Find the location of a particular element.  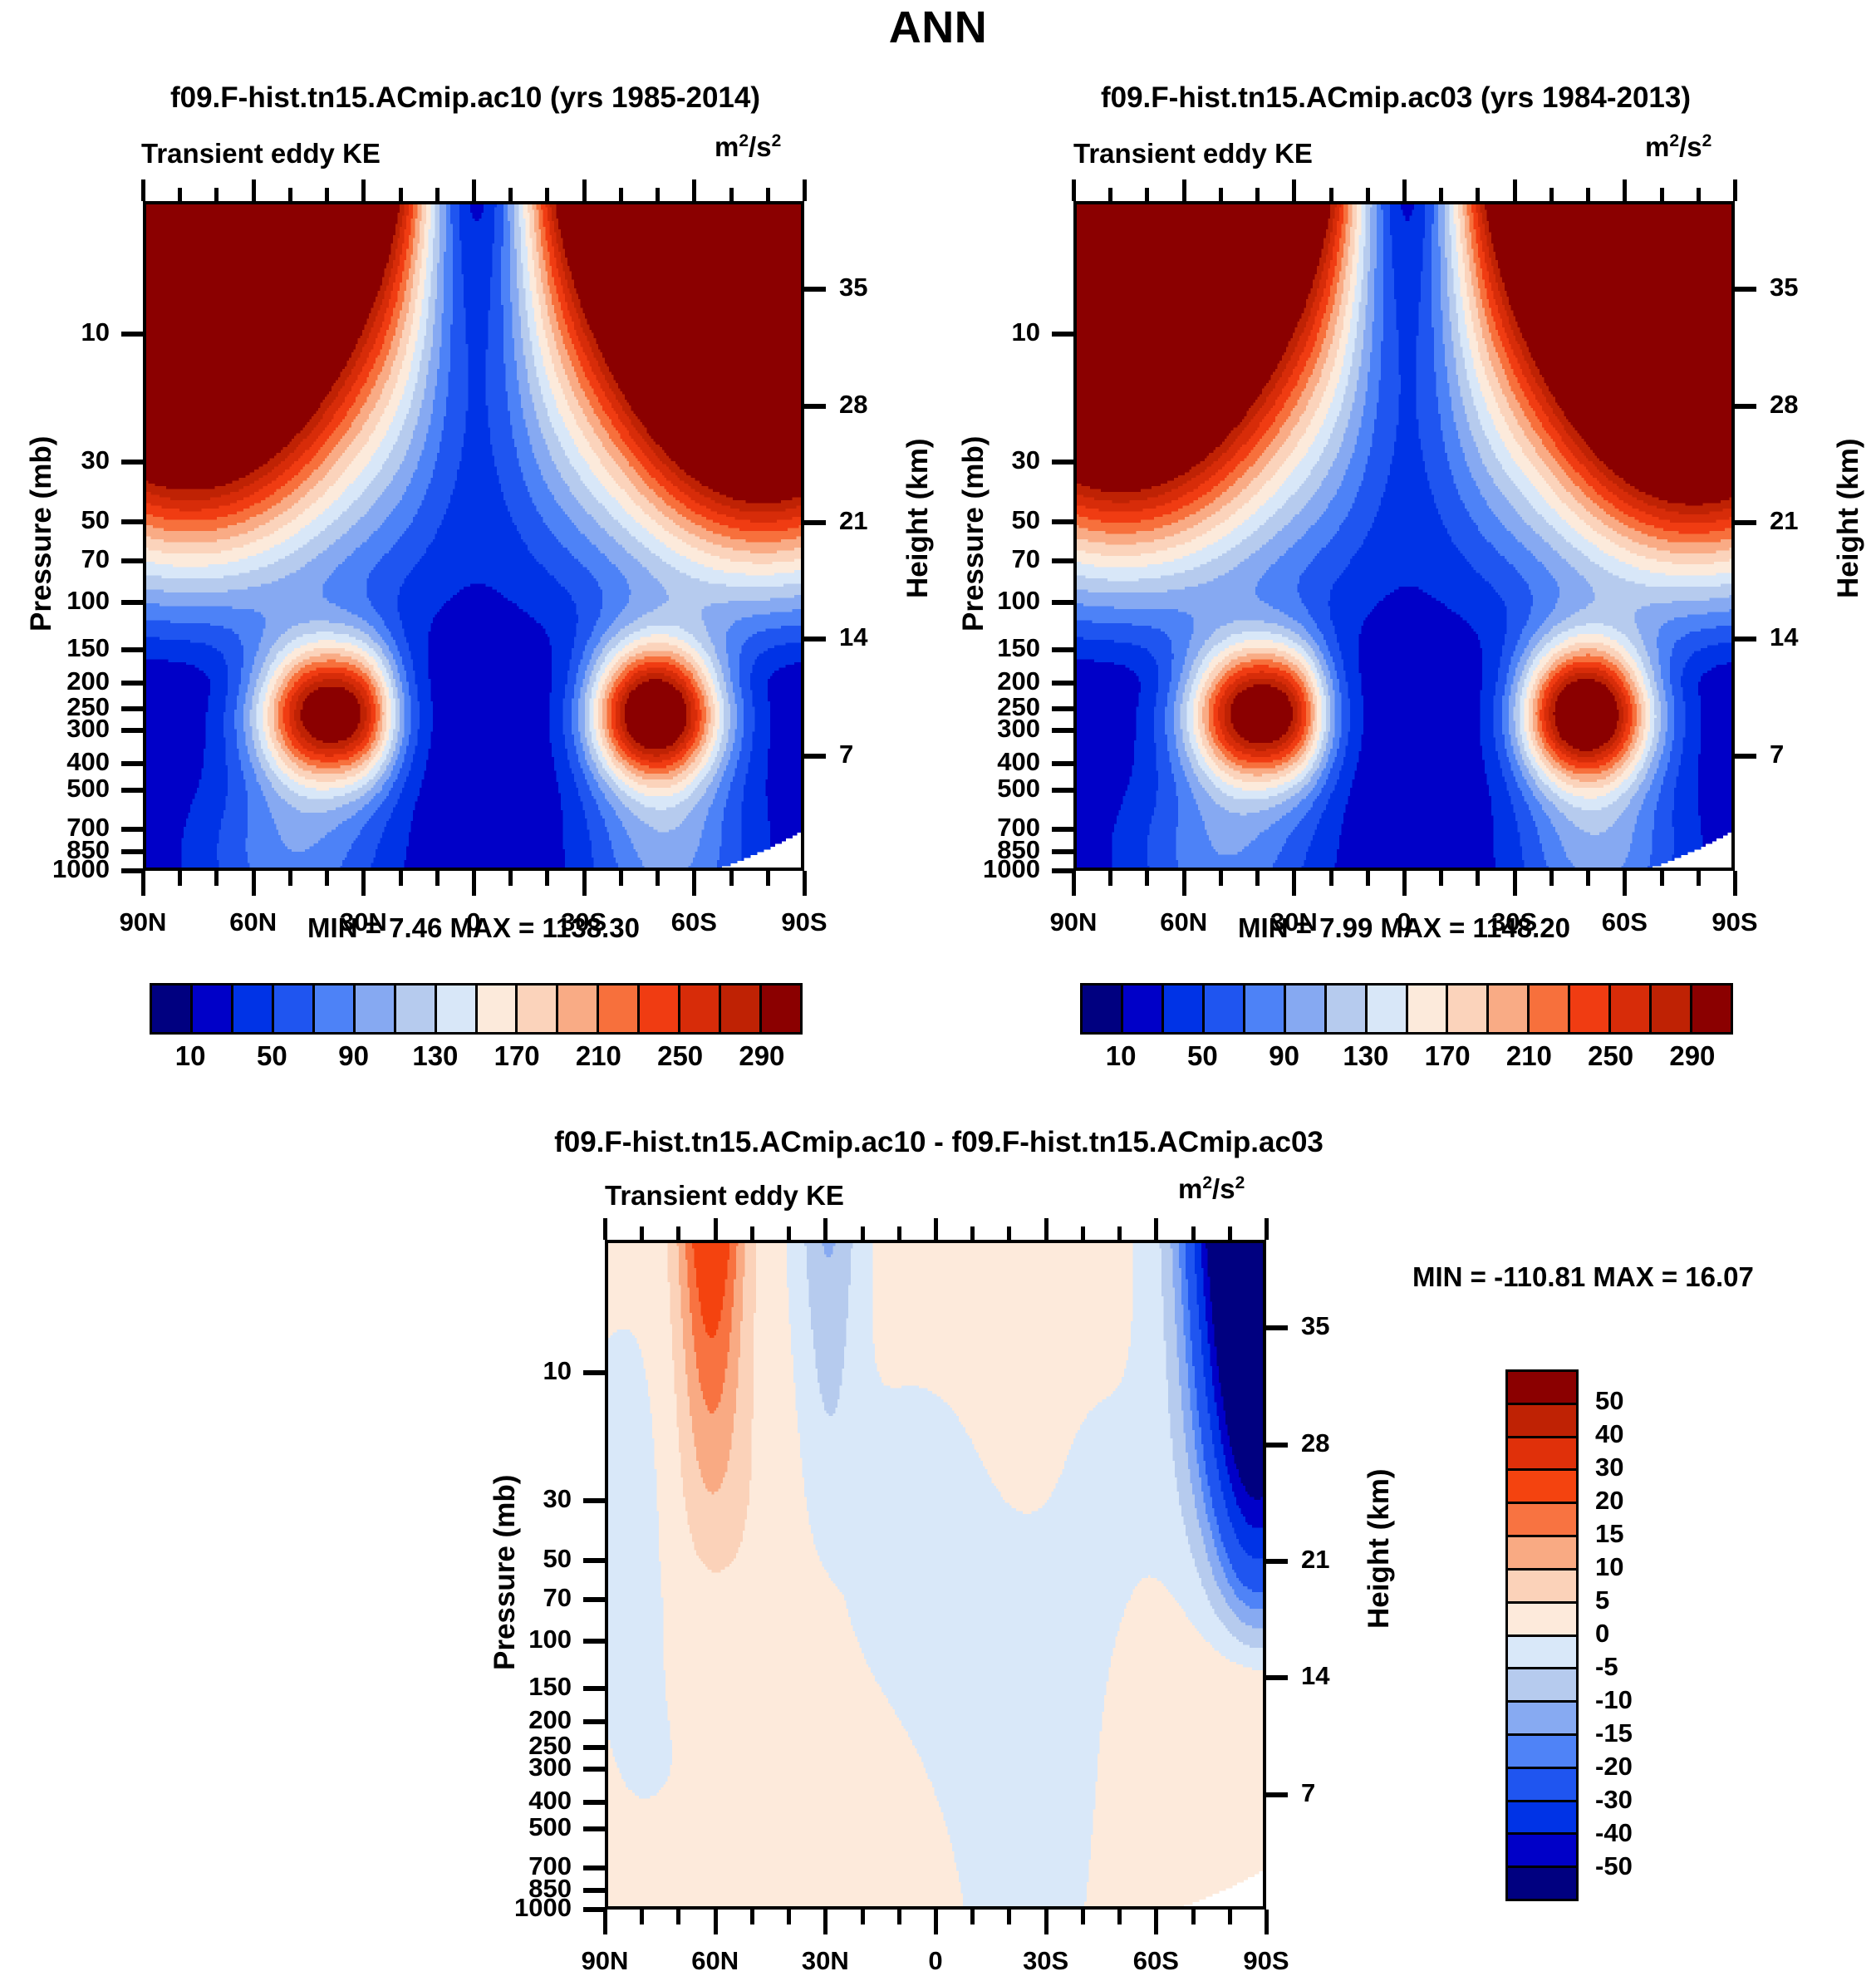

colorbar-left-labels: 10 50 90 130 170 210 250 290 is located at coordinates (477, 1058).